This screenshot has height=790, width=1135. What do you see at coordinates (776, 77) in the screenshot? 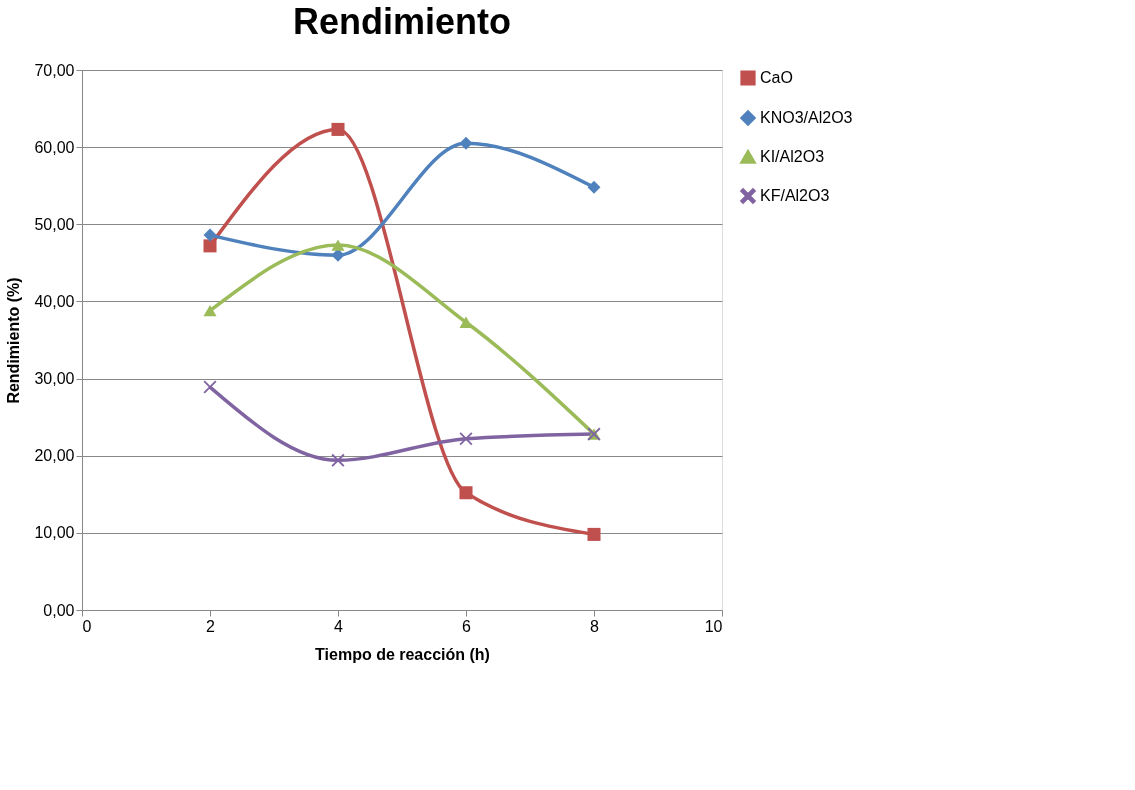
I see `legend-label: CaO` at bounding box center [776, 77].